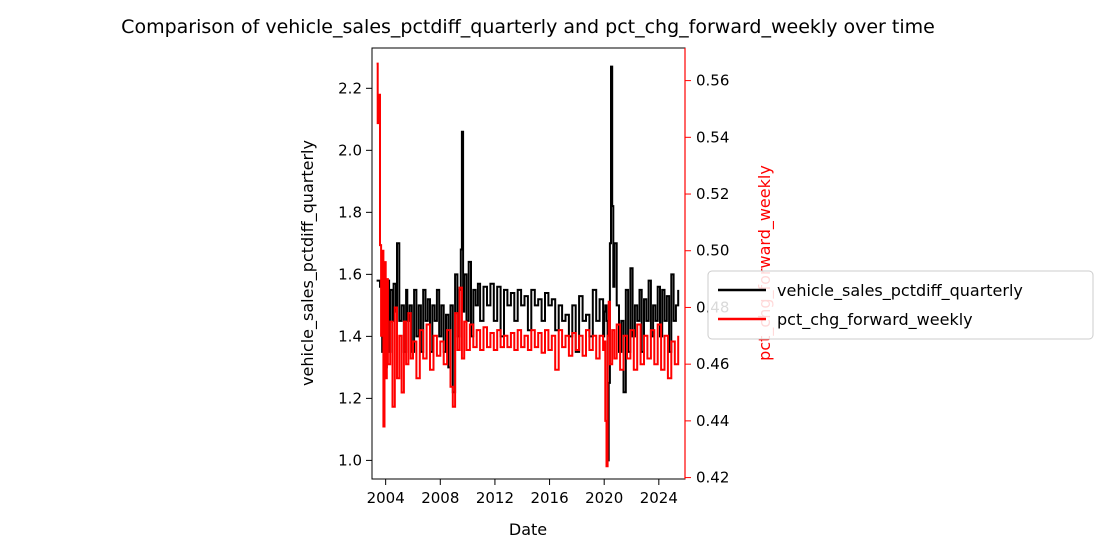  I want to click on y-right-tick-label-2: 0.46, so click(712, 364).